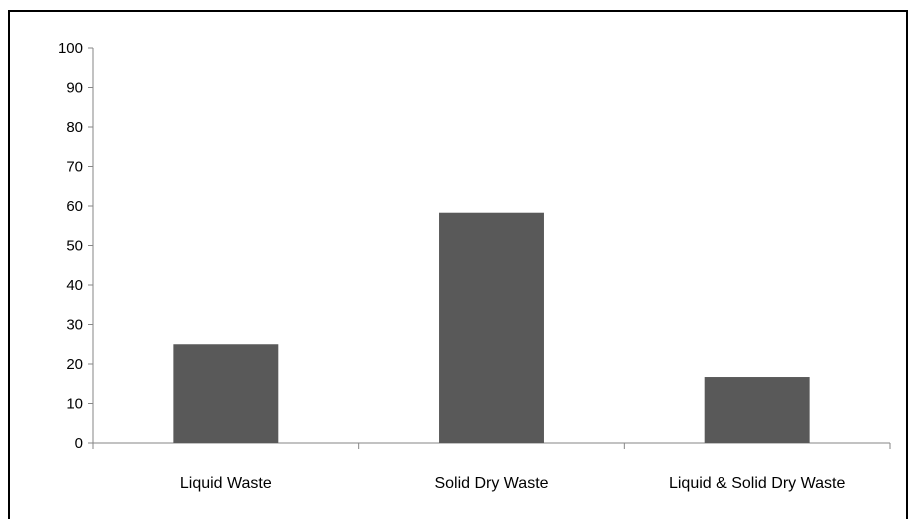 Image resolution: width=912 pixels, height=519 pixels. I want to click on y-tick-label: 30, so click(74, 325).